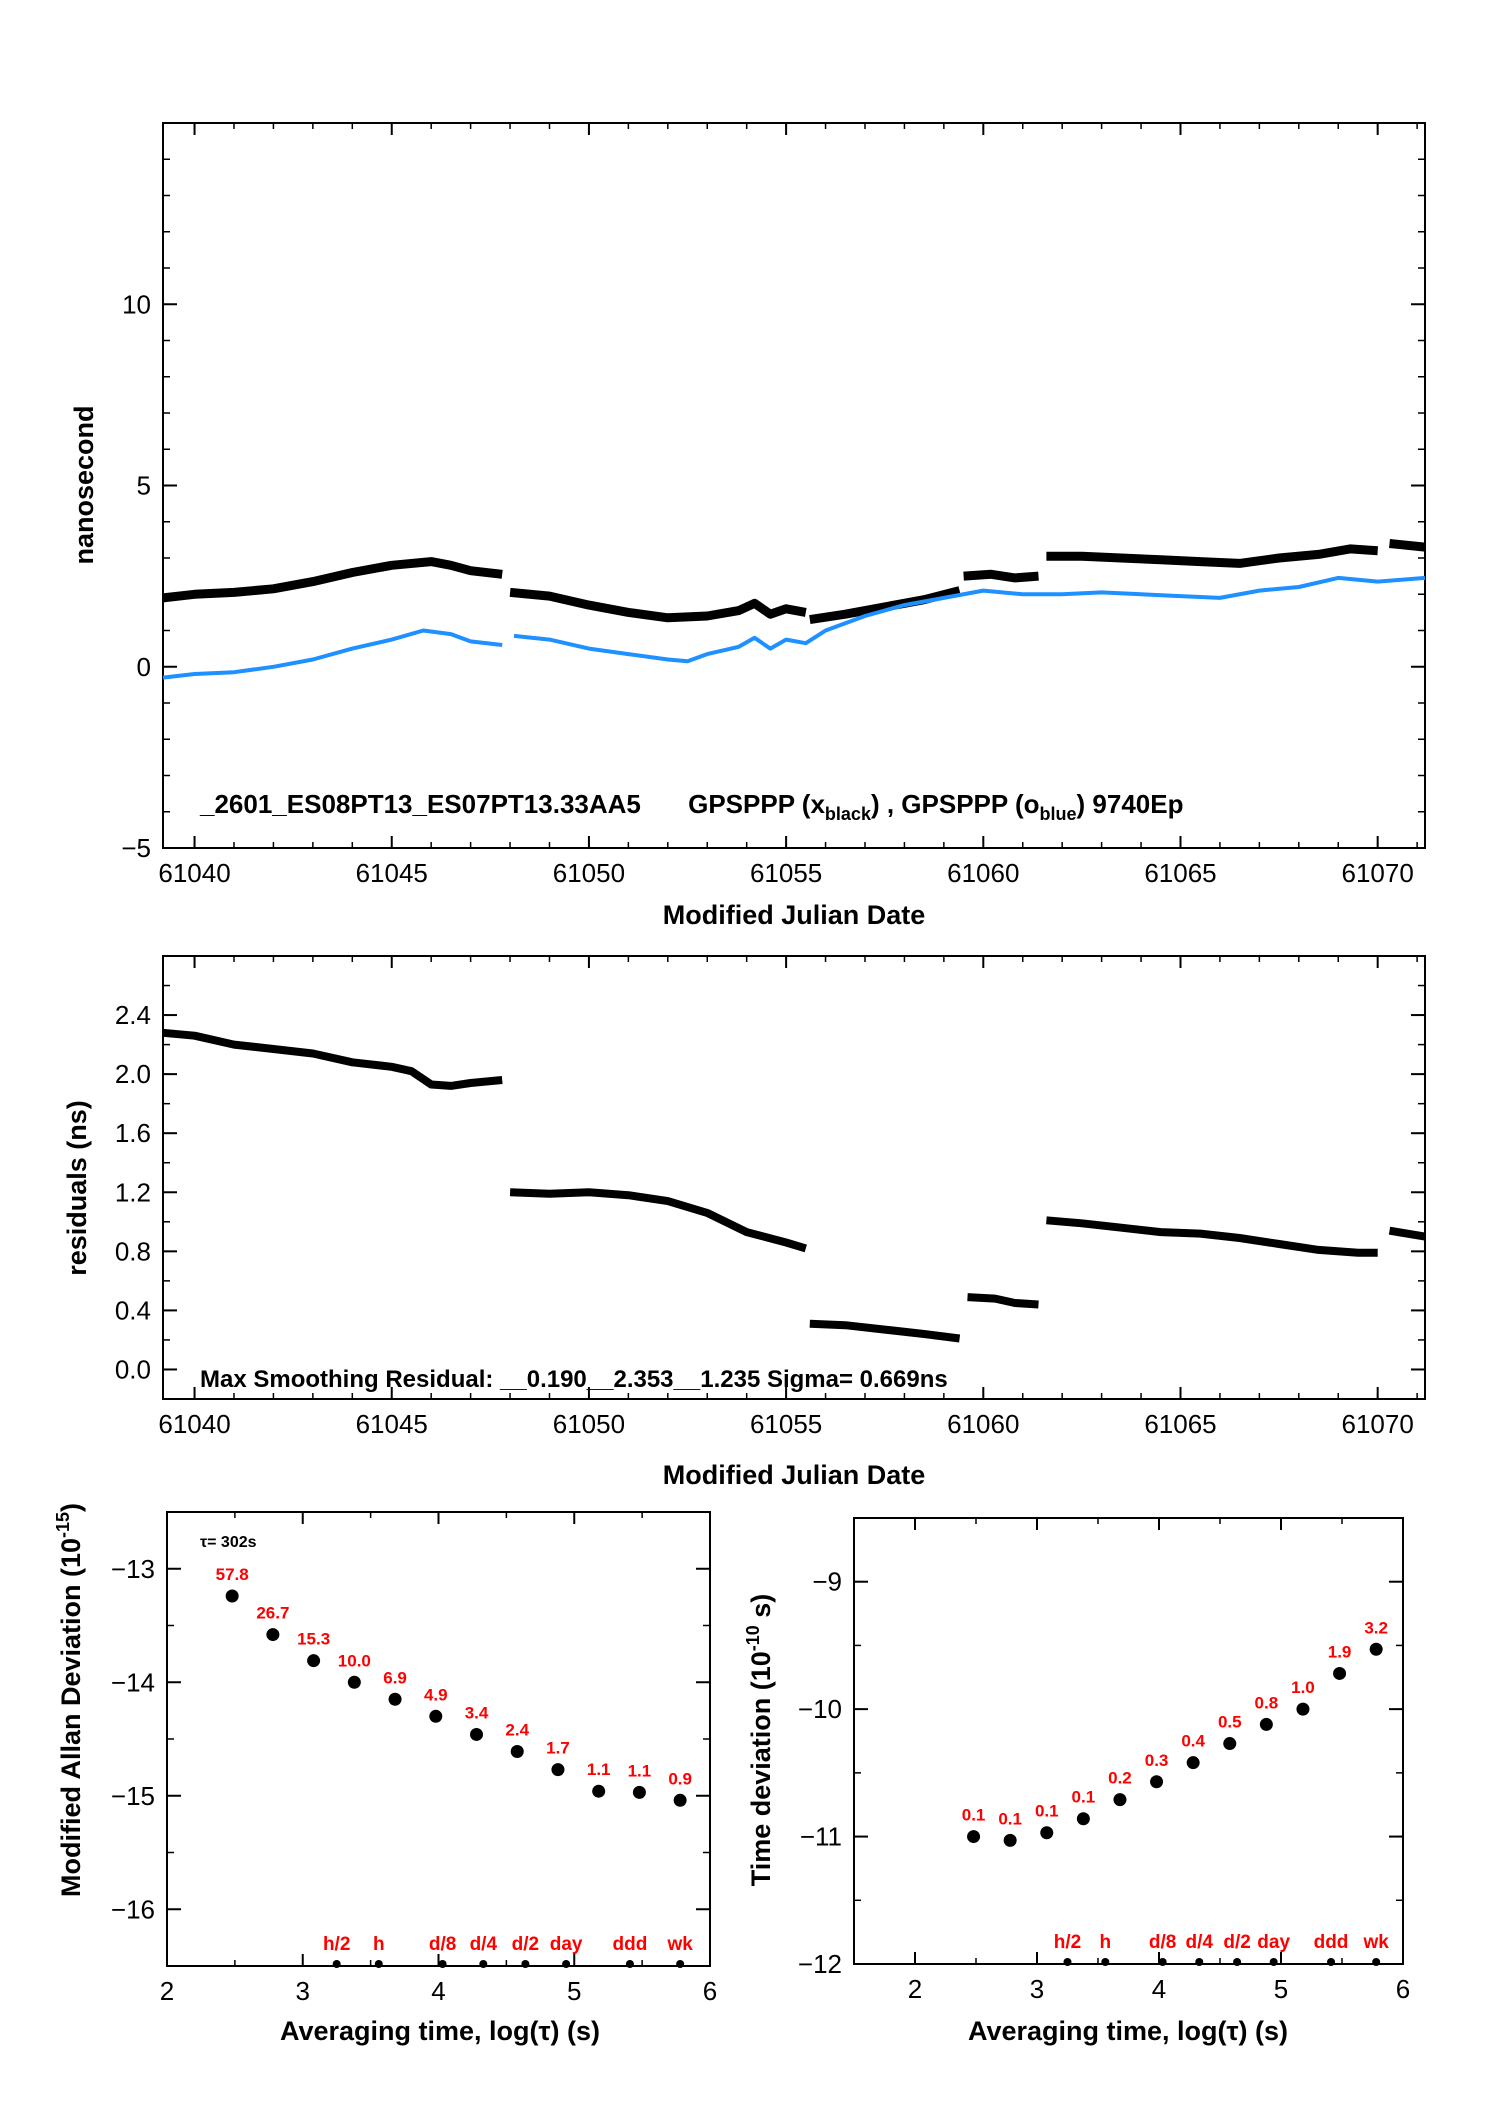 The width and height of the screenshot is (1488, 2105). Describe the element at coordinates (392, 1424) in the screenshot. I see `x-tick-label: 61045` at that location.